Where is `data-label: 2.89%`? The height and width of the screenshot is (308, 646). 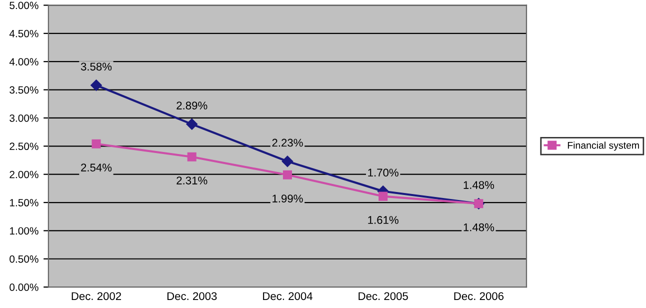 data-label: 2.89% is located at coordinates (192, 106).